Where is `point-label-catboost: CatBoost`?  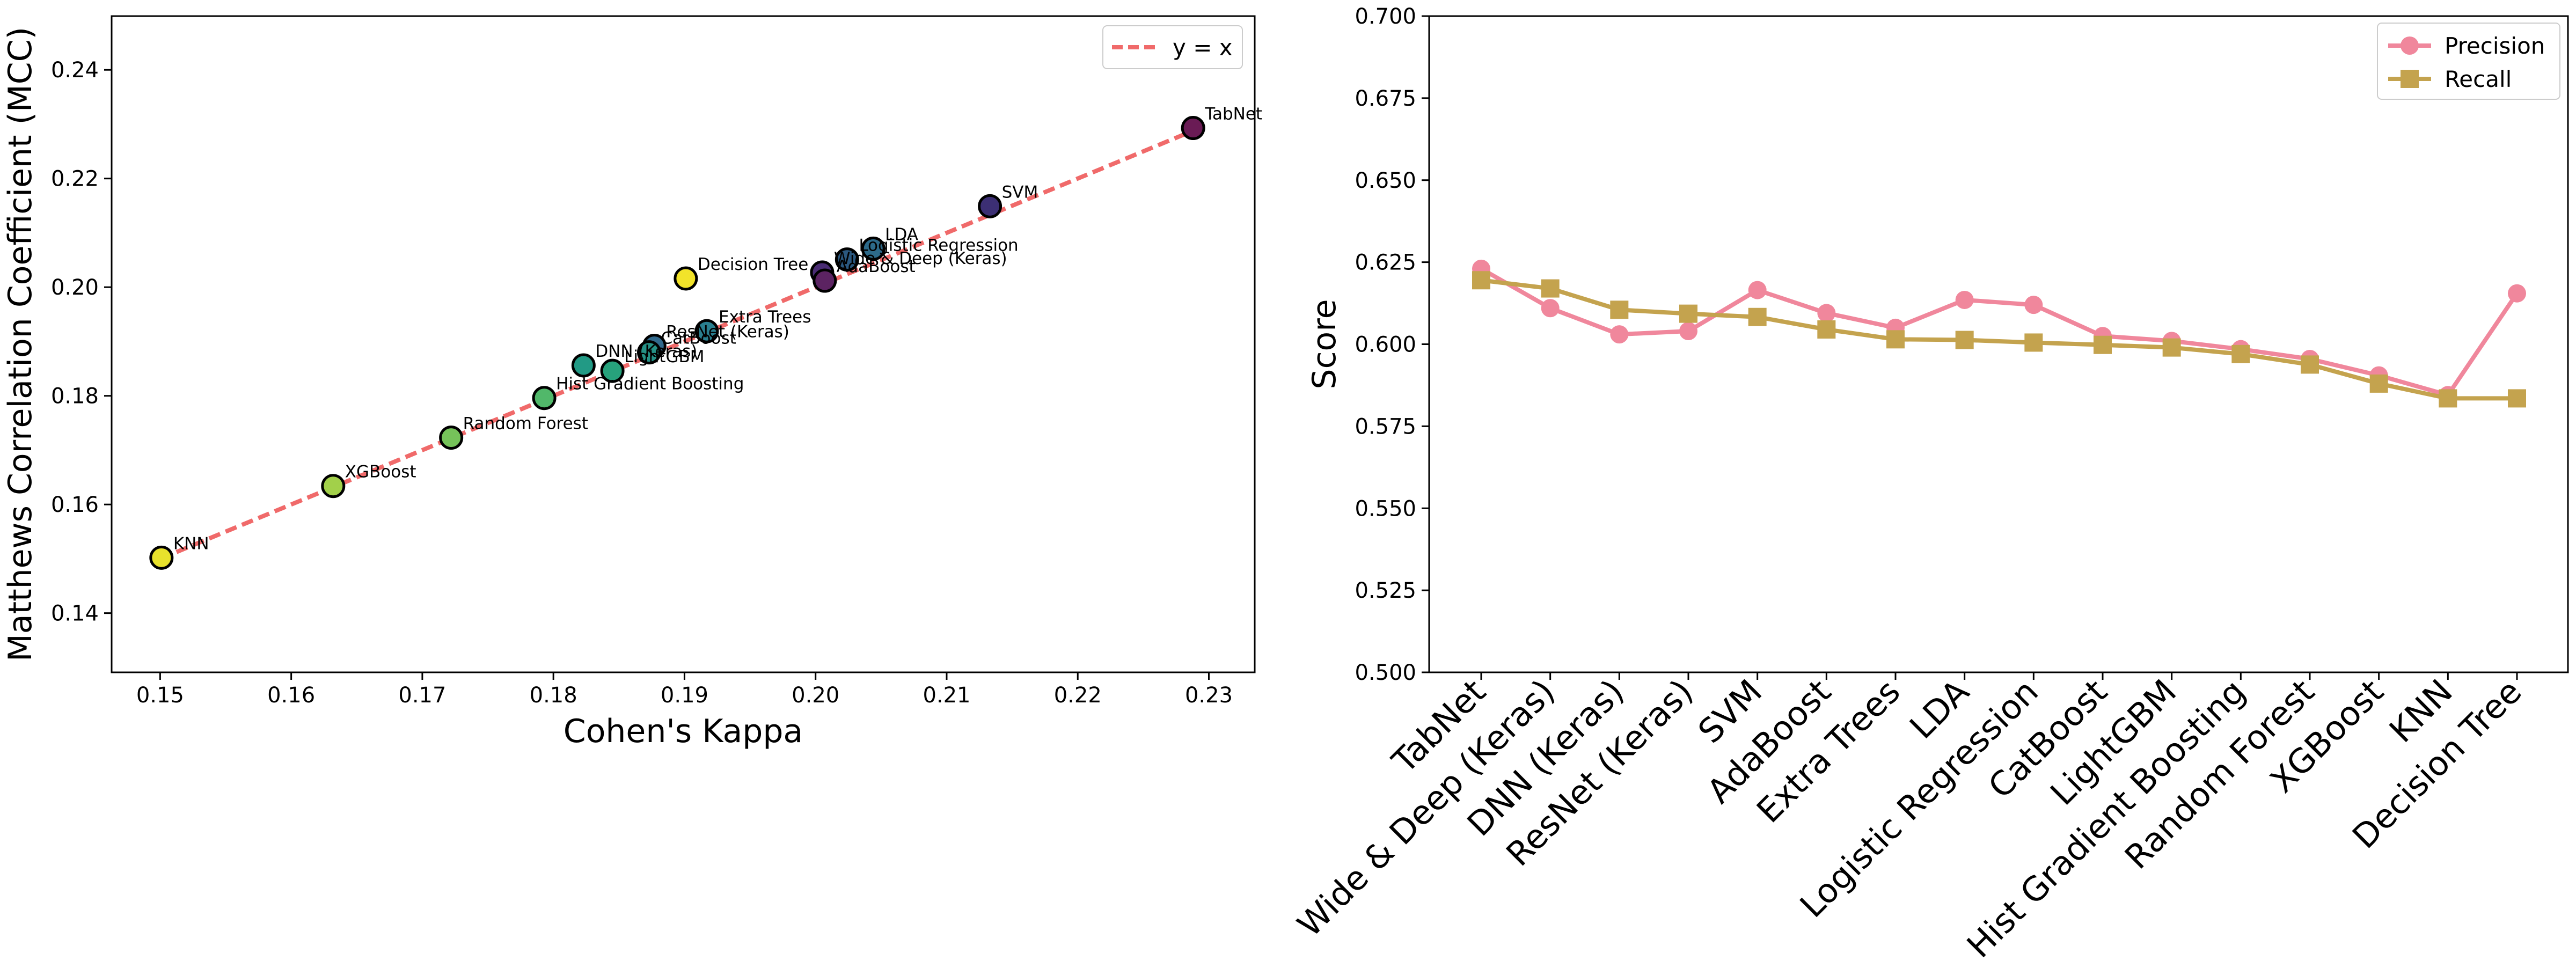 point-label-catboost: CatBoost is located at coordinates (698, 338).